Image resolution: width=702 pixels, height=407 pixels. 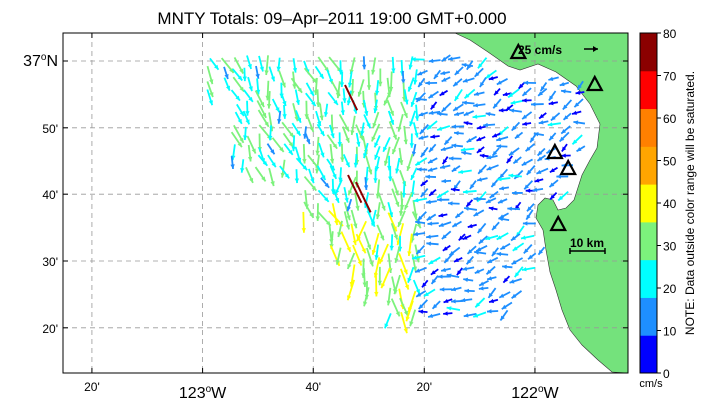 I want to click on colorbar-swatch, so click(x=648, y=165).